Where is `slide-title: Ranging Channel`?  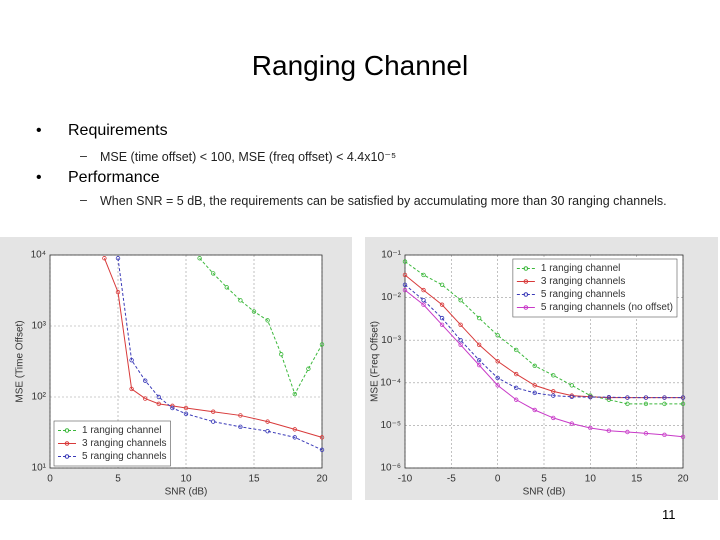
slide-title: Ranging Channel is located at coordinates (360, 65).